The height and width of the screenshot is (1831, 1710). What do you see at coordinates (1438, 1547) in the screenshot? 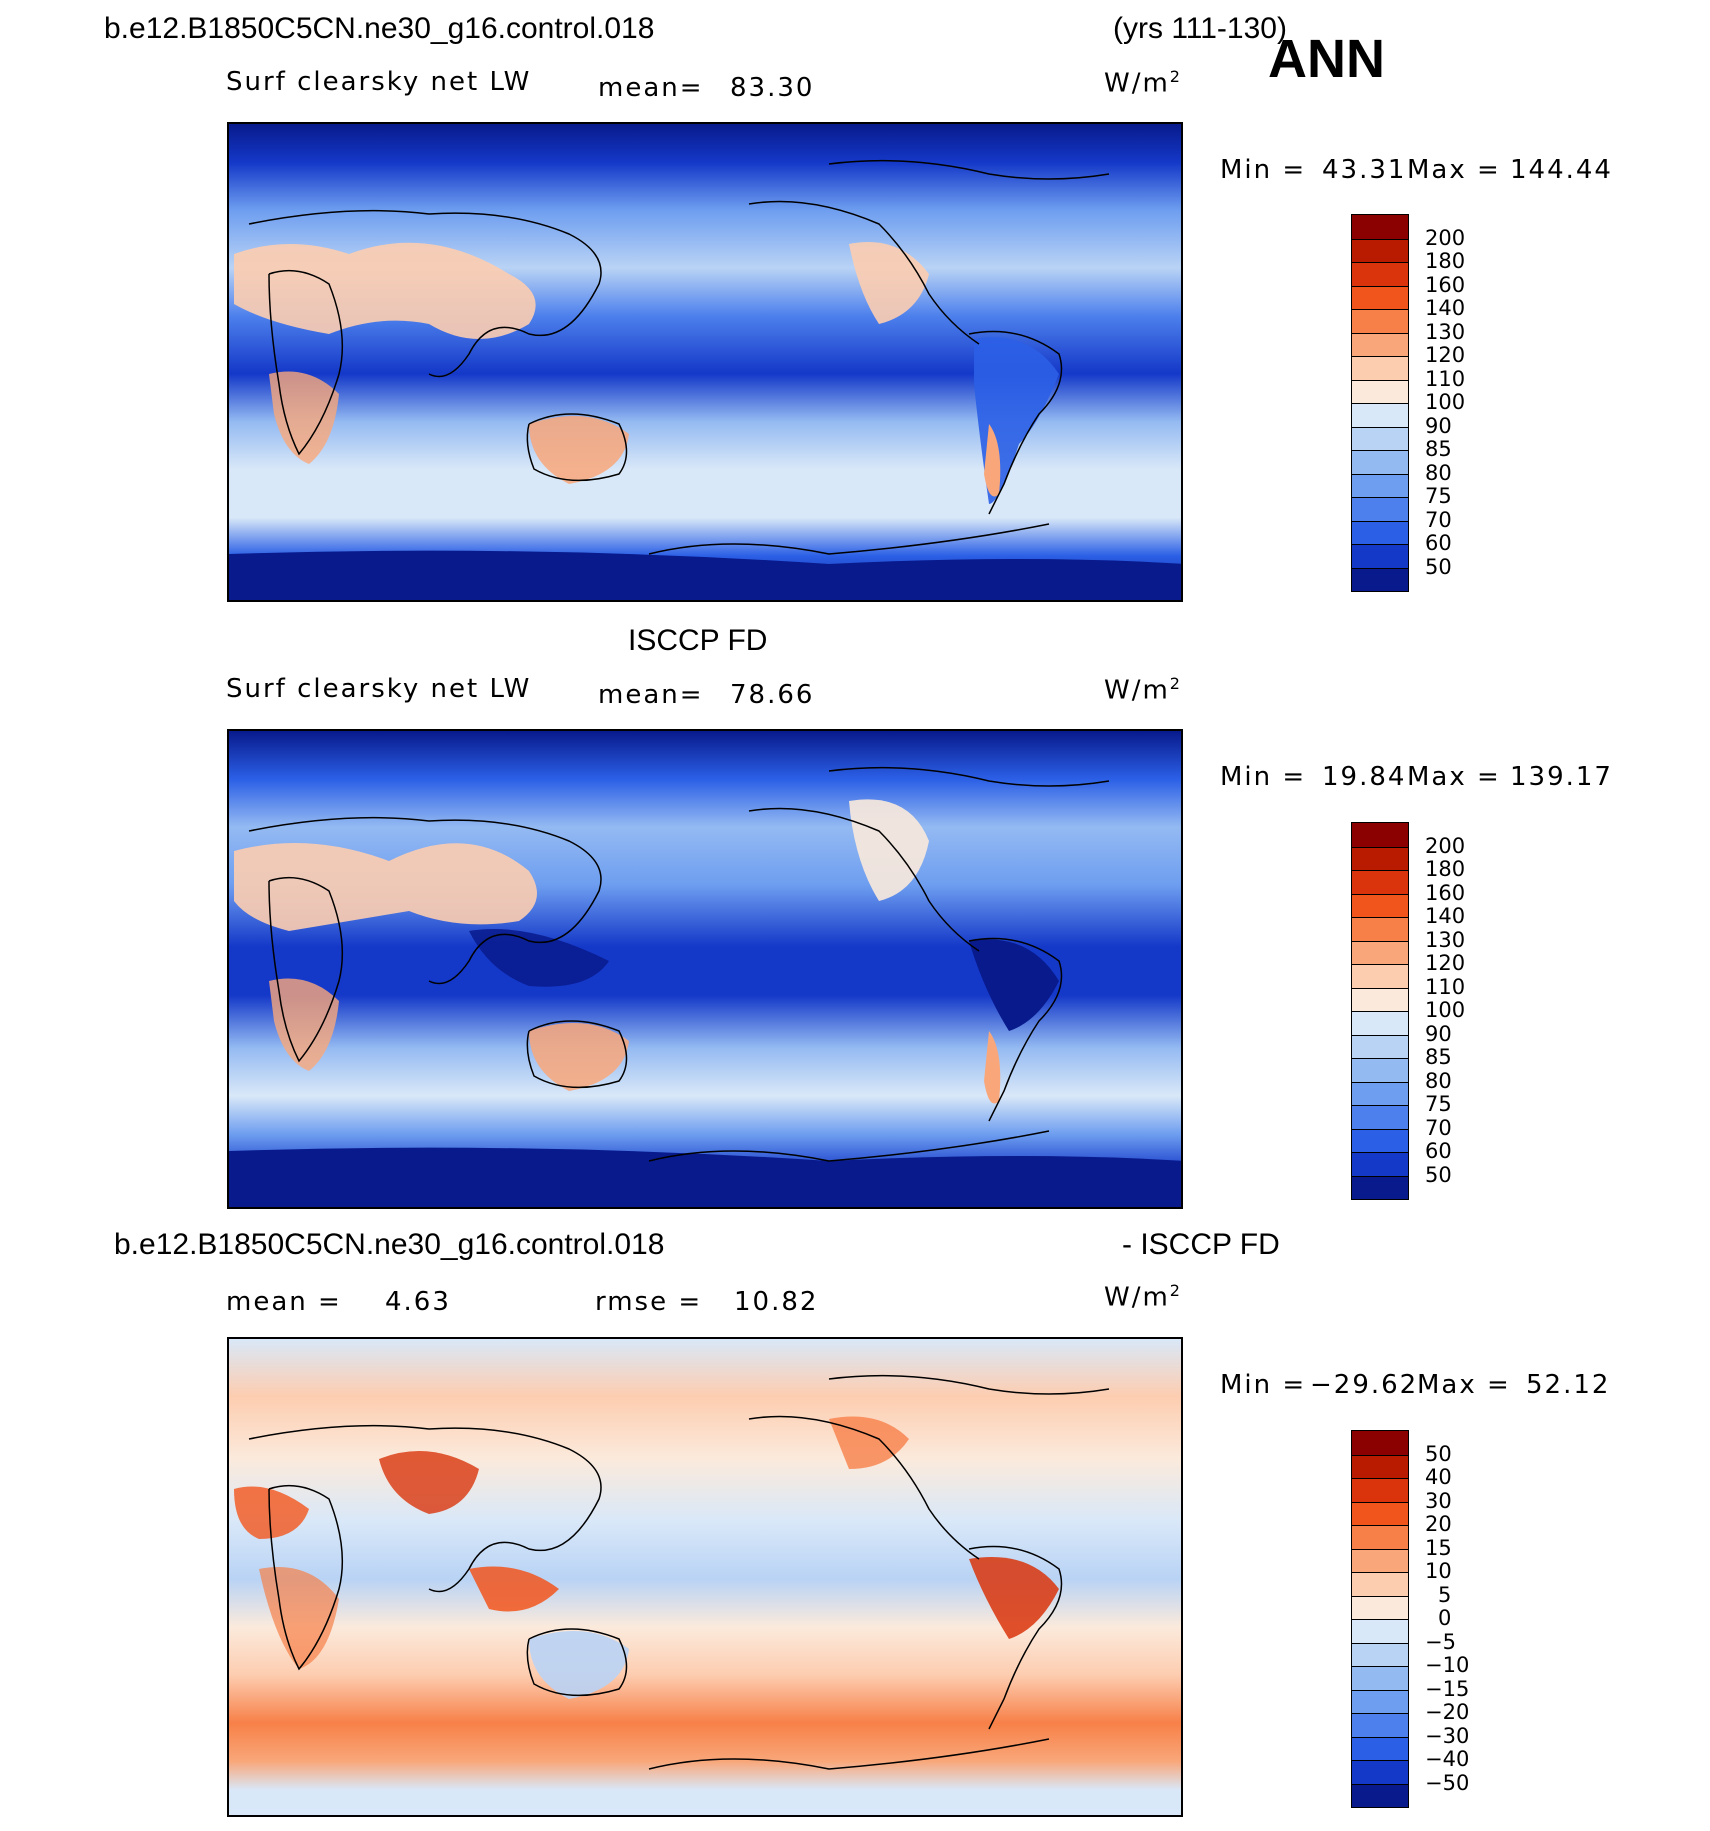
I see `colorbar-tick-label: 15` at bounding box center [1438, 1547].